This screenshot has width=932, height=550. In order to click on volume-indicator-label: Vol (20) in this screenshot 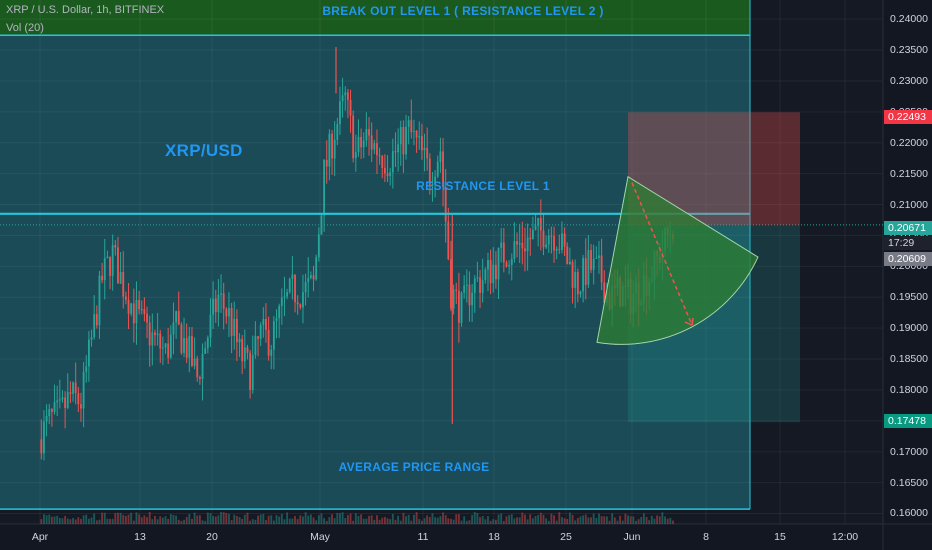, I will do `click(25, 28)`.